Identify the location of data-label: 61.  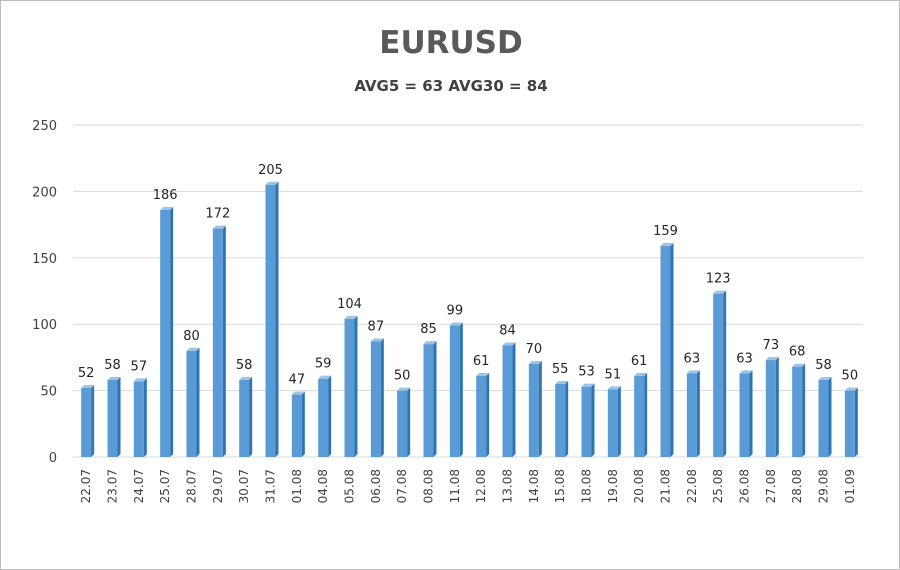
(639, 361).